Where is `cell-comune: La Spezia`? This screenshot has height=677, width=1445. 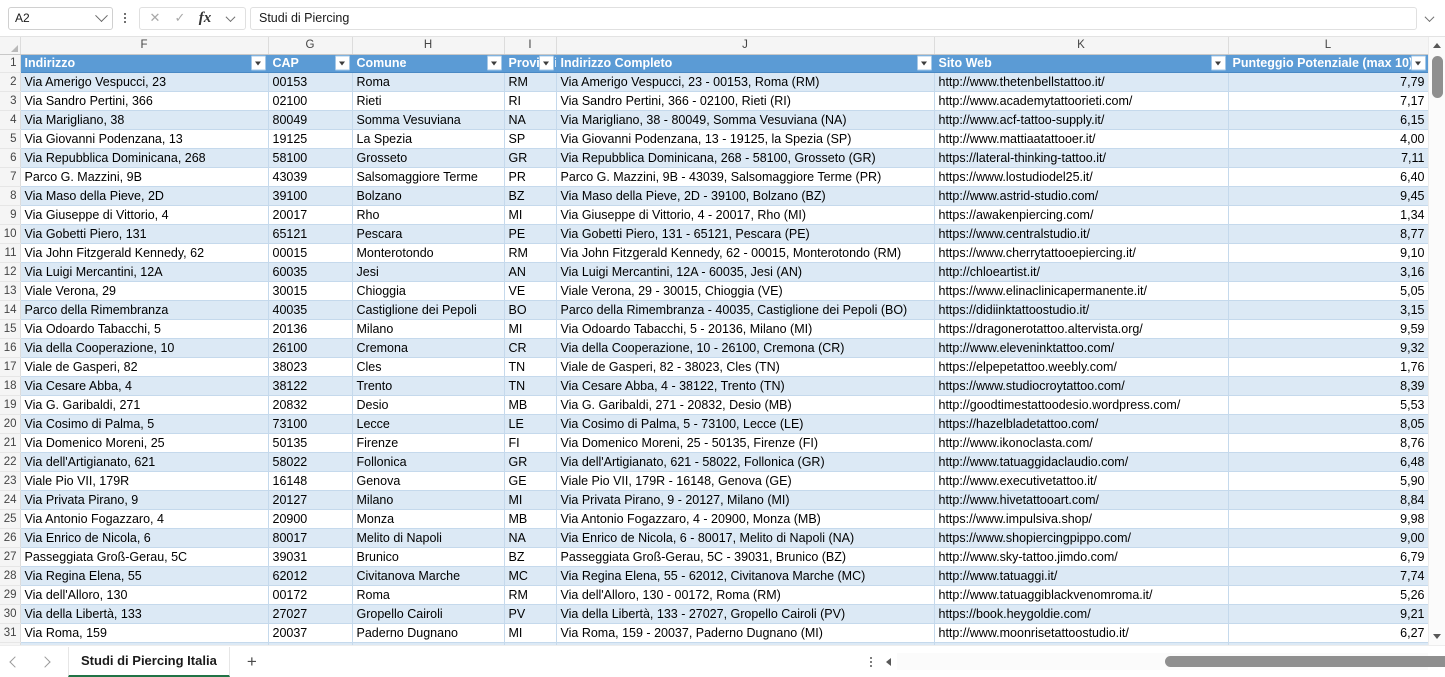
cell-comune: La Spezia is located at coordinates (428, 139).